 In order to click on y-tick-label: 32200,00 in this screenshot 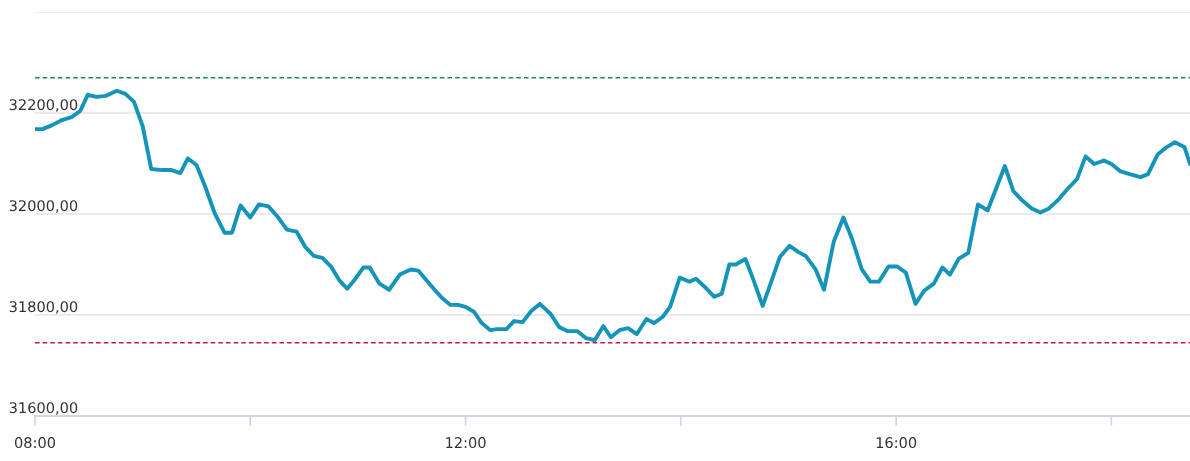, I will do `click(43, 105)`.